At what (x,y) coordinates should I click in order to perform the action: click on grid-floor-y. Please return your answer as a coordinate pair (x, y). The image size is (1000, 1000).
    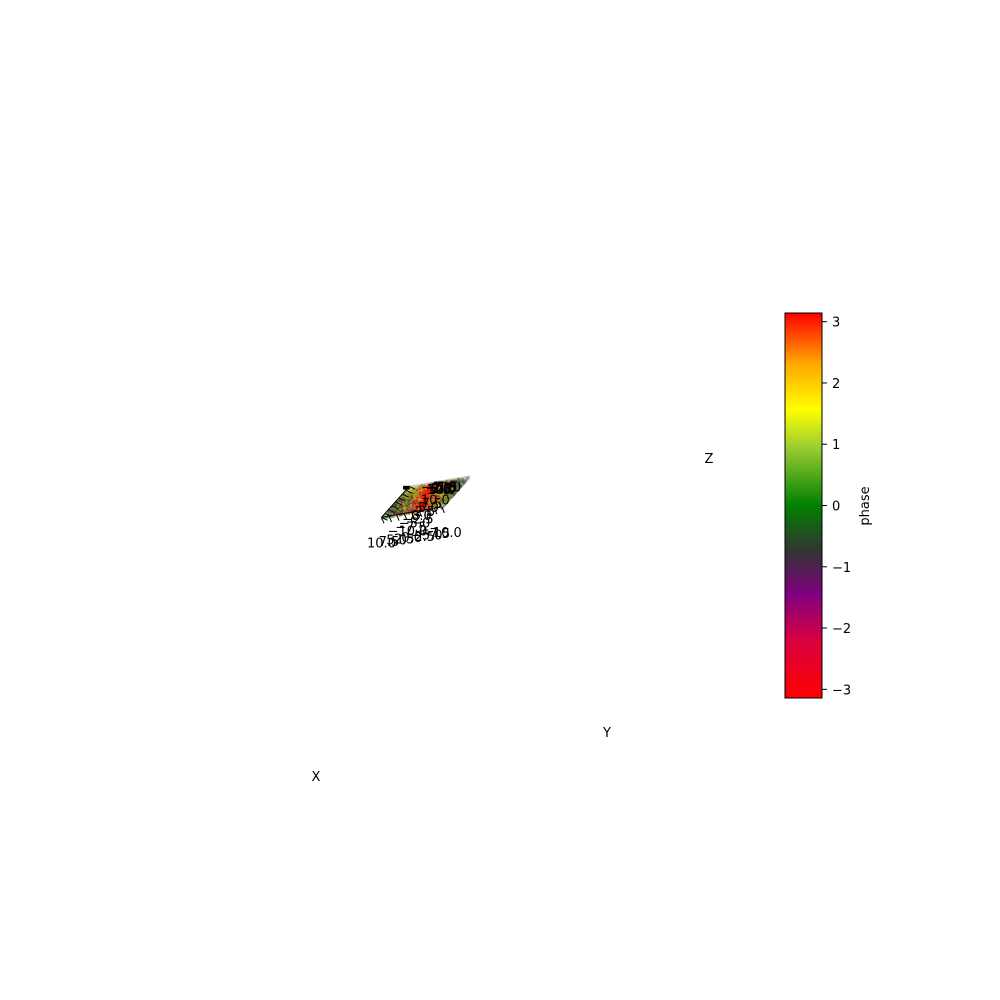
    Looking at the image, I should click on (425, 497).